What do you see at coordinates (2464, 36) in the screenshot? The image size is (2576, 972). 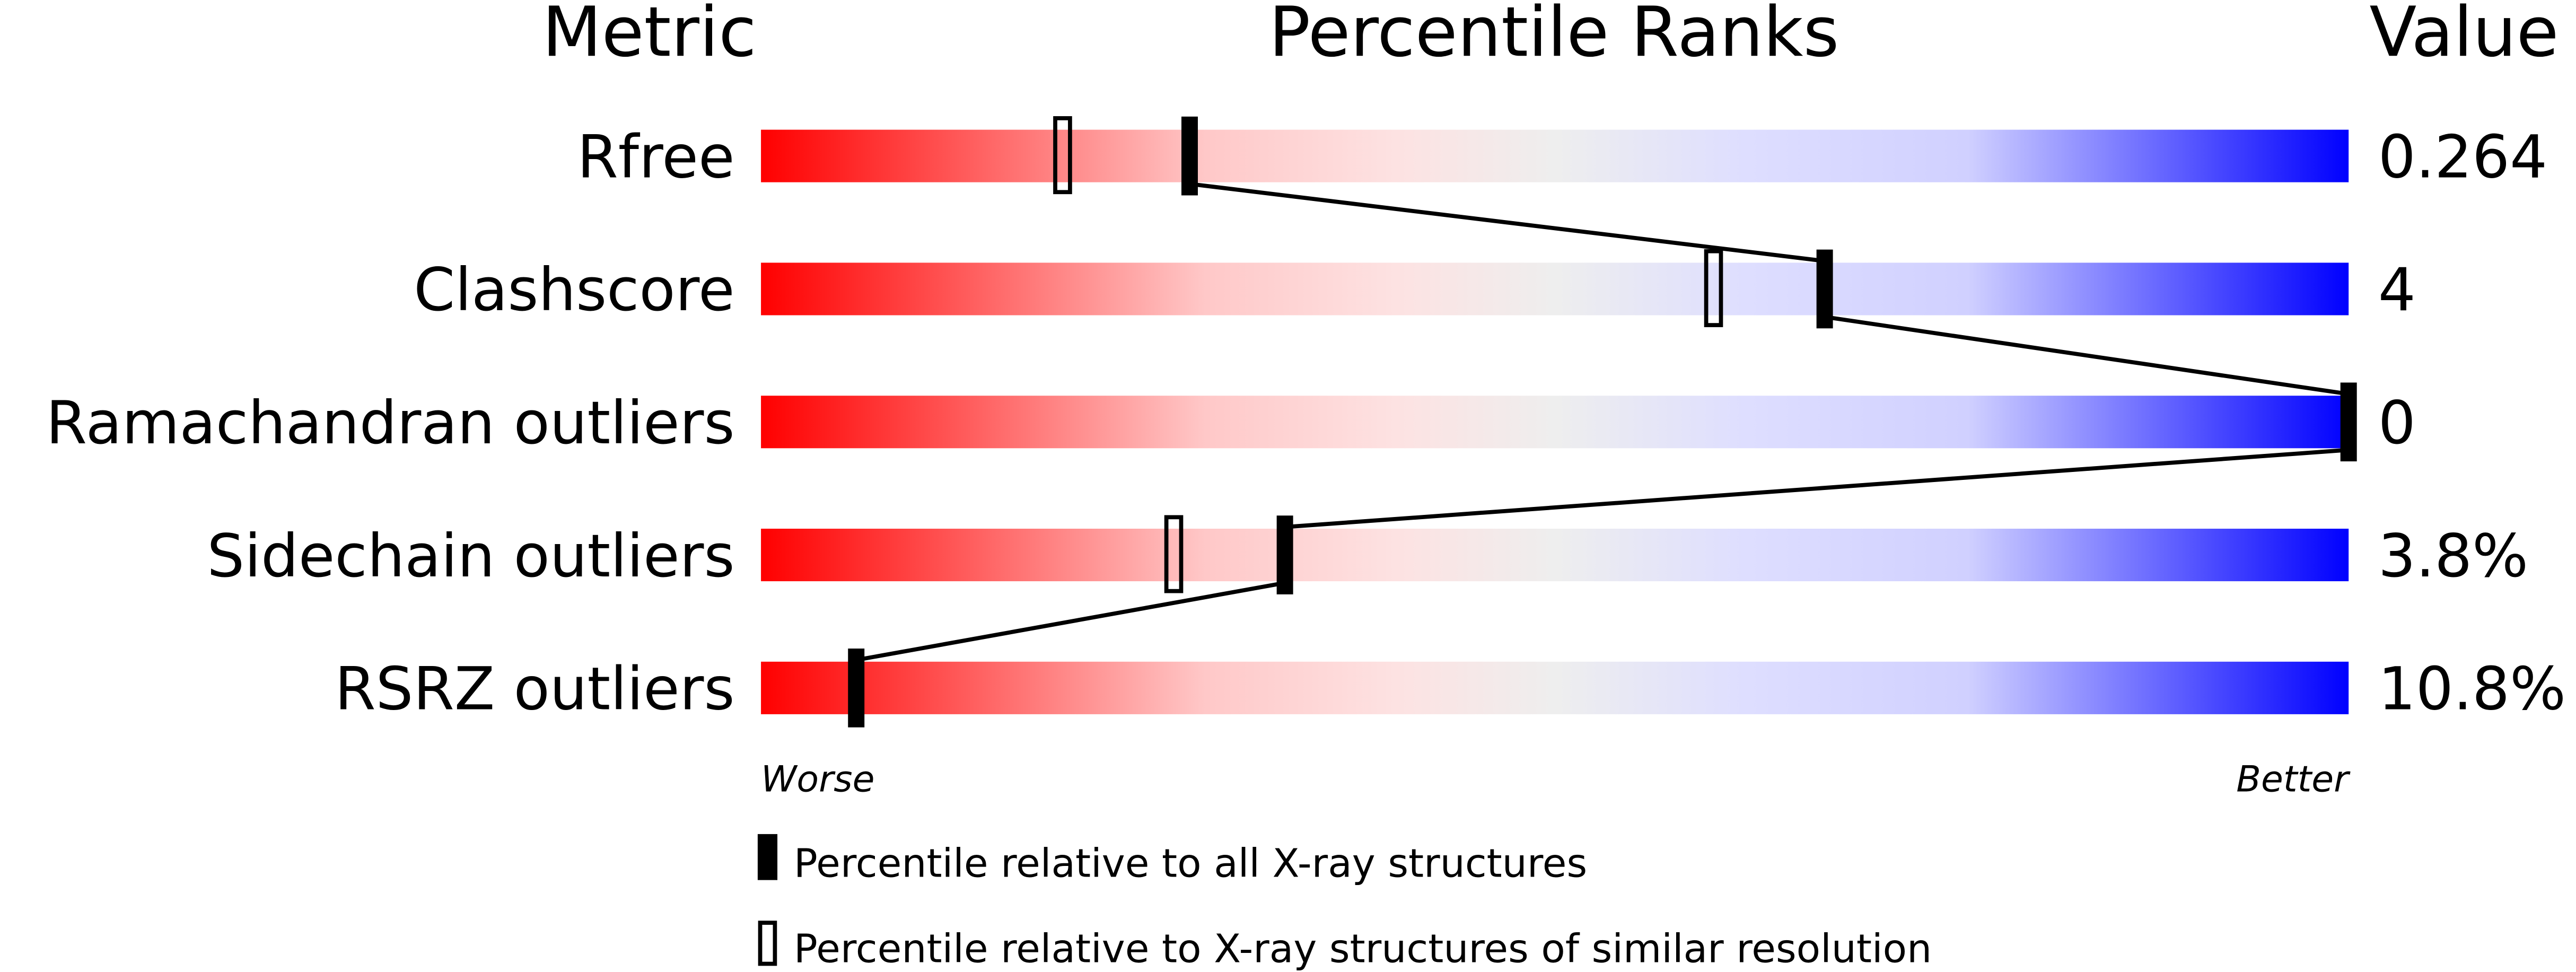 I see `header-value: Value` at bounding box center [2464, 36].